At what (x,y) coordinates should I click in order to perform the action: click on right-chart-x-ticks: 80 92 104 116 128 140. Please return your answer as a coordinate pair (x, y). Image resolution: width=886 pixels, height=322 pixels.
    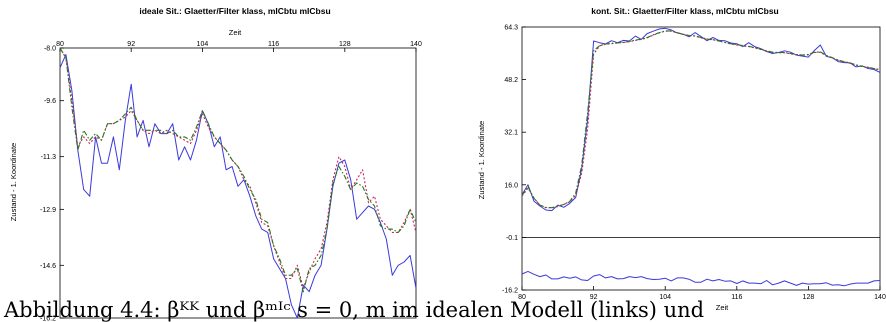
    Looking at the image, I should click on (702, 293).